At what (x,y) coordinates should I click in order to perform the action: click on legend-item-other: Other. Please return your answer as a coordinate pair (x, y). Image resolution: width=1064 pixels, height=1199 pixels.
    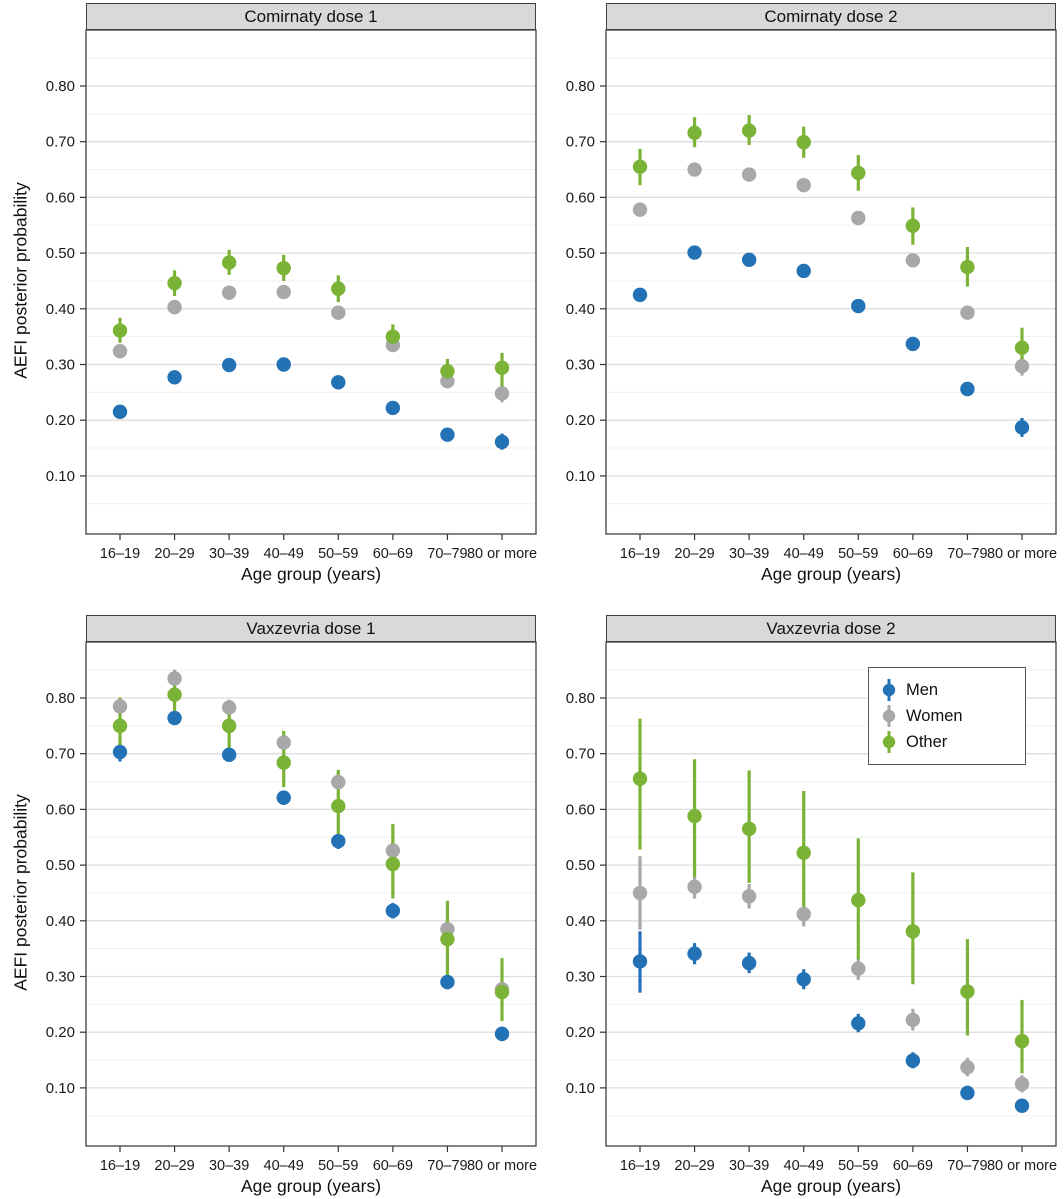
    Looking at the image, I should click on (946, 742).